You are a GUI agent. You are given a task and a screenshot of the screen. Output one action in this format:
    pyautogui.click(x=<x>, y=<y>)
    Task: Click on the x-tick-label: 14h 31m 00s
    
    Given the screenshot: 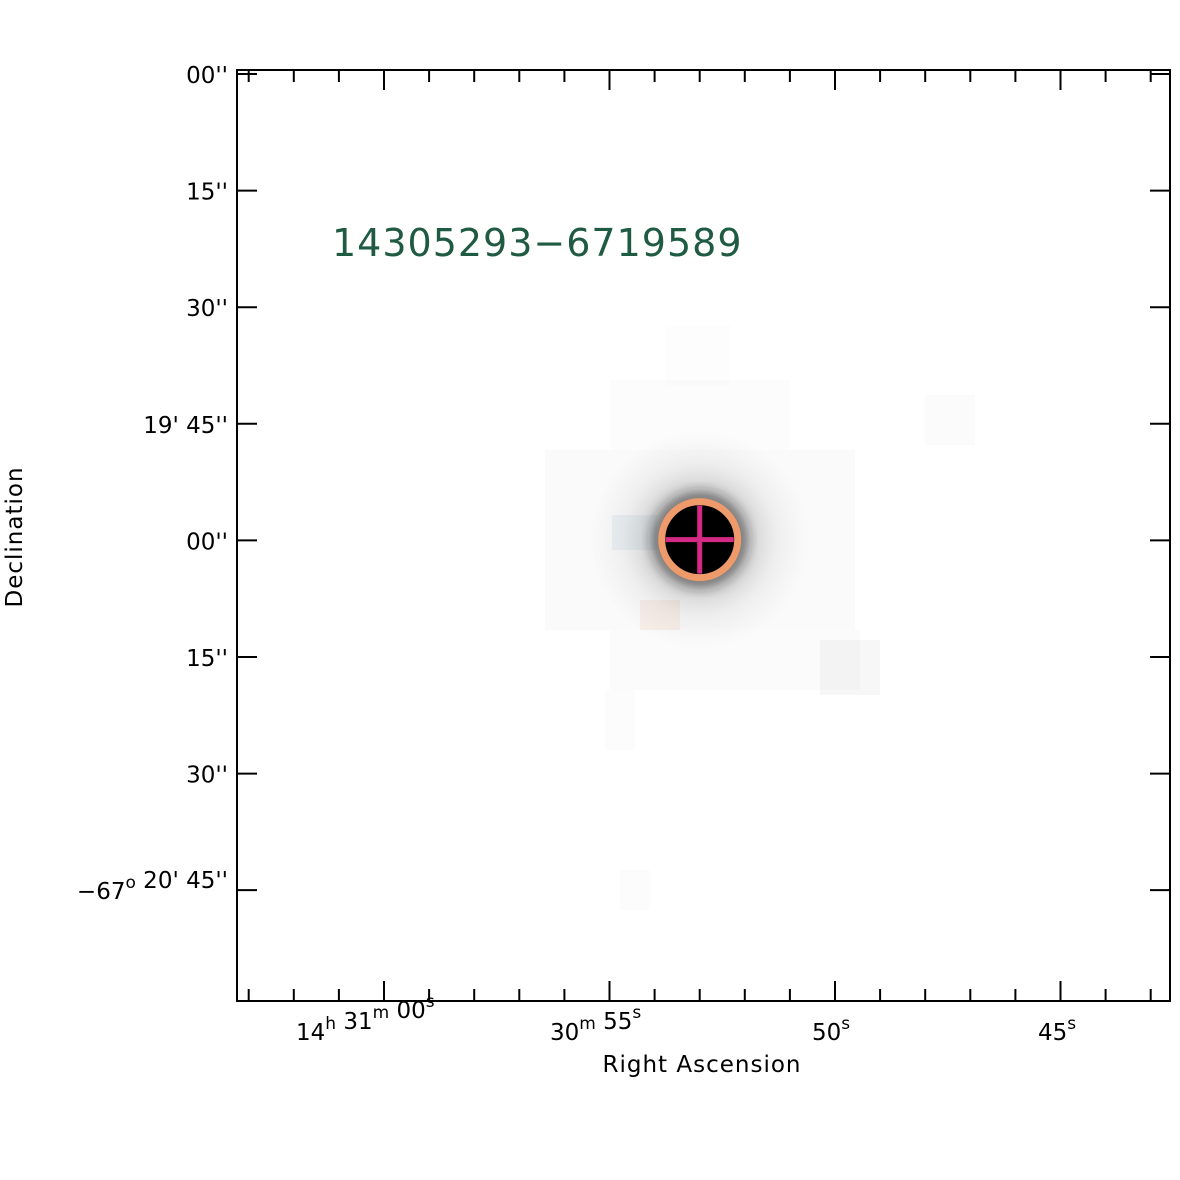 What is the action you would take?
    pyautogui.click(x=365, y=1019)
    